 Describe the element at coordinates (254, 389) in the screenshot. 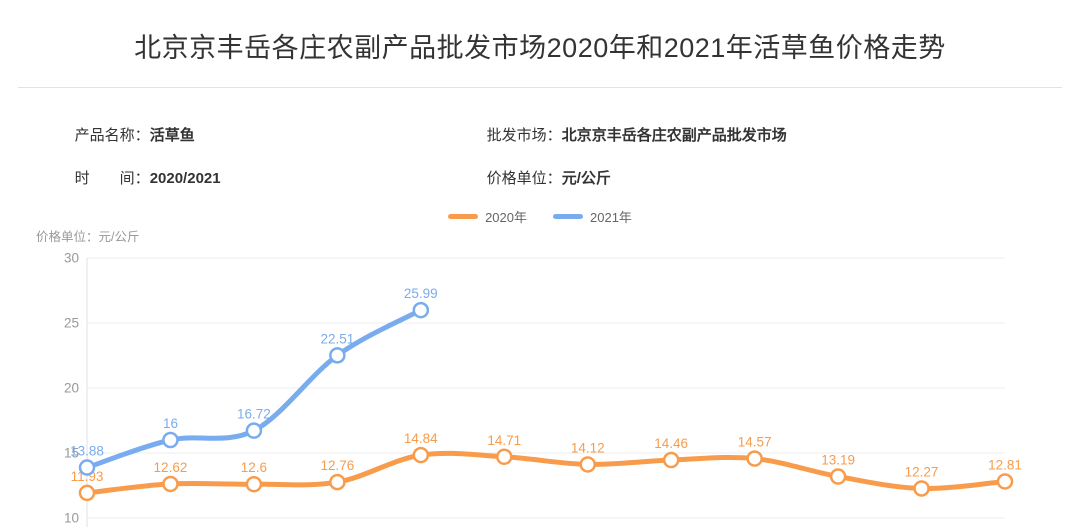

I see `series-line-2021年` at that location.